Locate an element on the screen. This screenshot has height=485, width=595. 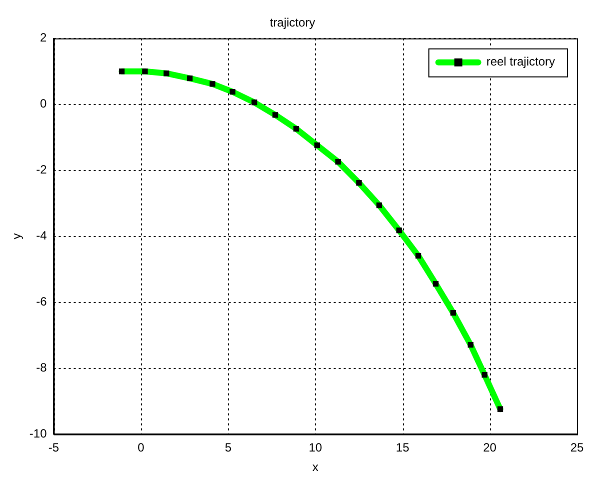
y-tick-label: 2 is located at coordinates (44, 37).